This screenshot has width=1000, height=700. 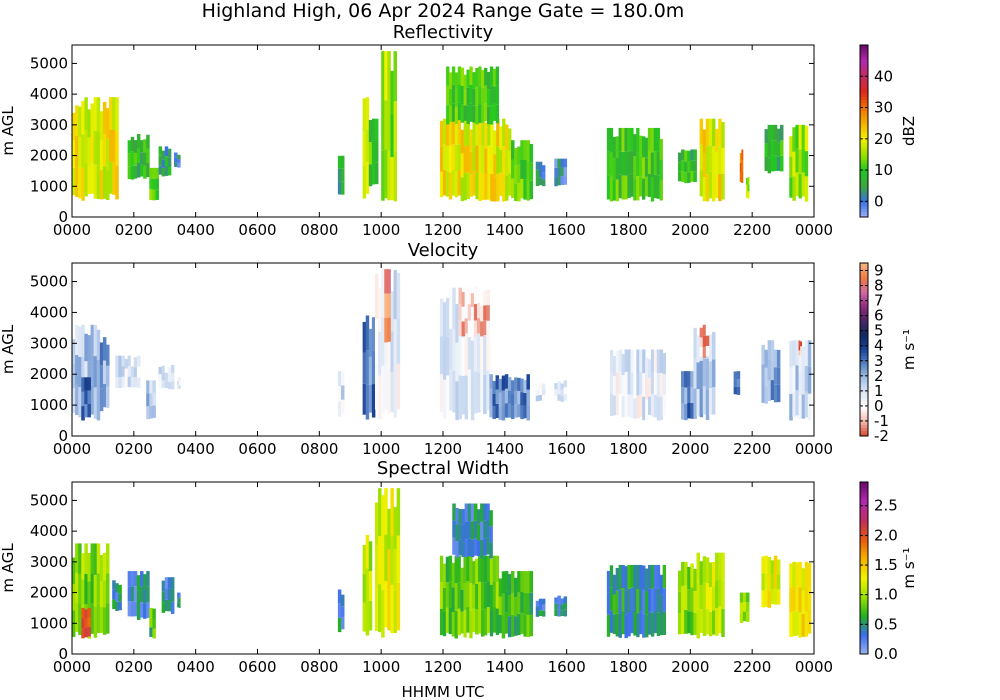 What do you see at coordinates (8, 568) in the screenshot?
I see `spectral-width-y-axis-label: m AGL` at bounding box center [8, 568].